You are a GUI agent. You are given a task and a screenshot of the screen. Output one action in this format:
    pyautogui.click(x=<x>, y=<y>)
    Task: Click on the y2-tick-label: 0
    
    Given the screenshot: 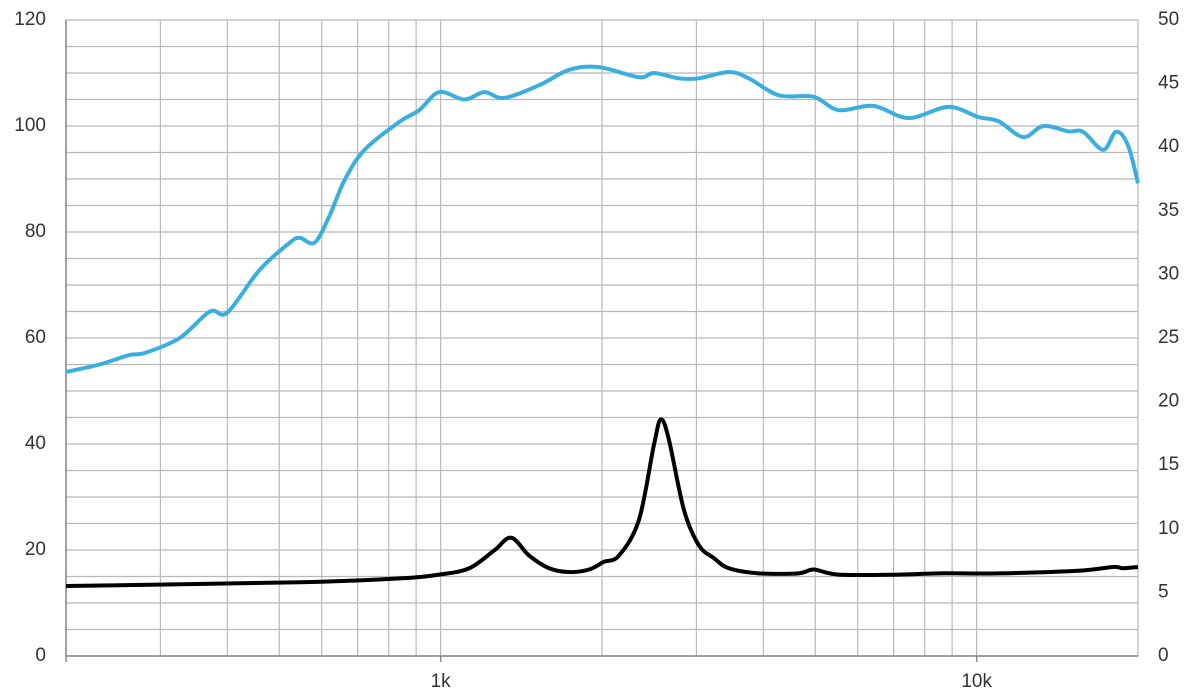 What is the action you would take?
    pyautogui.click(x=1163, y=655)
    